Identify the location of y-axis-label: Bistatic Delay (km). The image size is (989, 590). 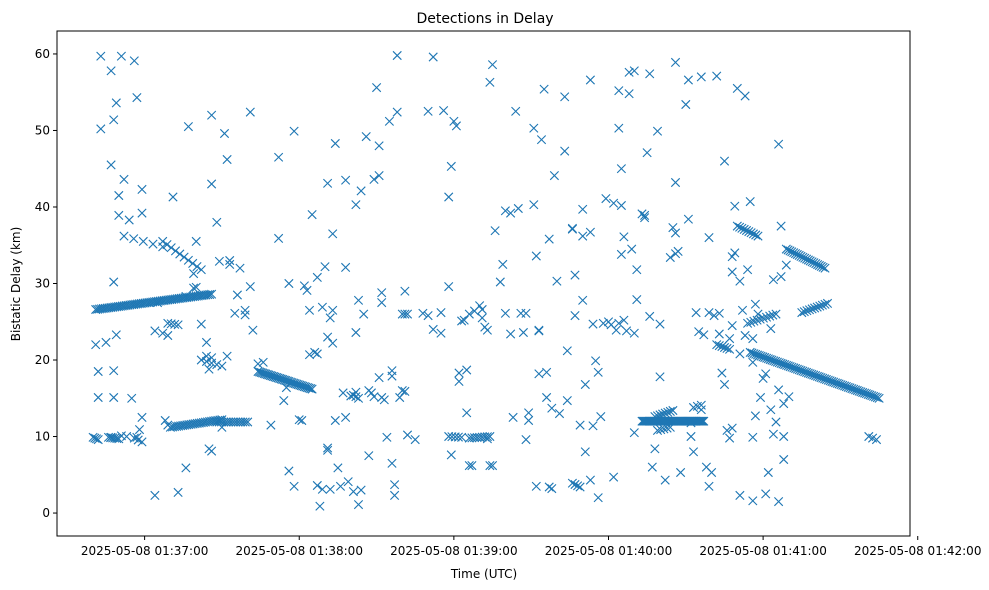
(16, 284).